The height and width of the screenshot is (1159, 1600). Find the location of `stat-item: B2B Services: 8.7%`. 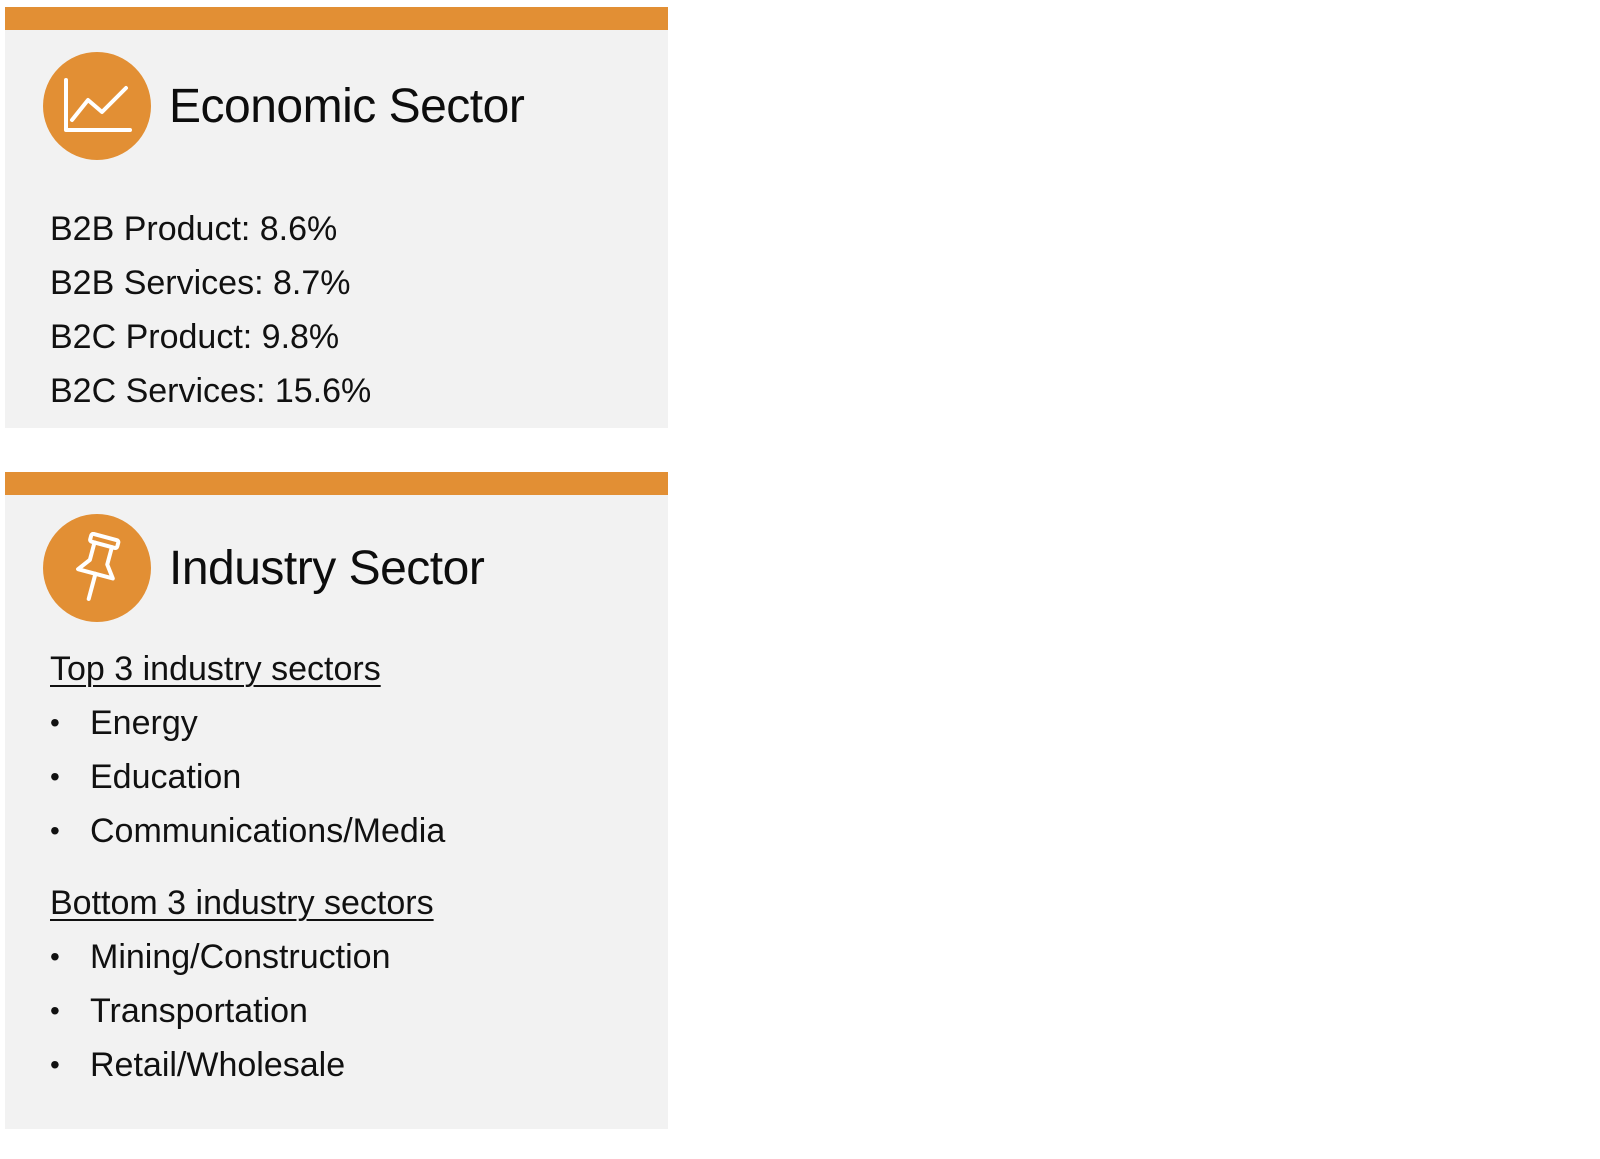

stat-item: B2B Services: 8.7% is located at coordinates (200, 283).